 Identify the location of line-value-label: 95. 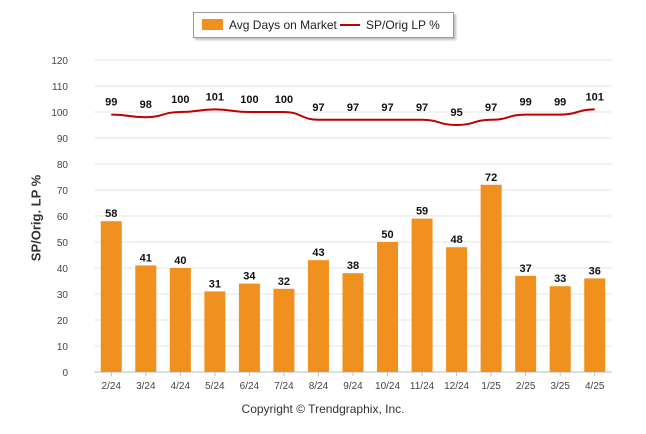
(456, 113).